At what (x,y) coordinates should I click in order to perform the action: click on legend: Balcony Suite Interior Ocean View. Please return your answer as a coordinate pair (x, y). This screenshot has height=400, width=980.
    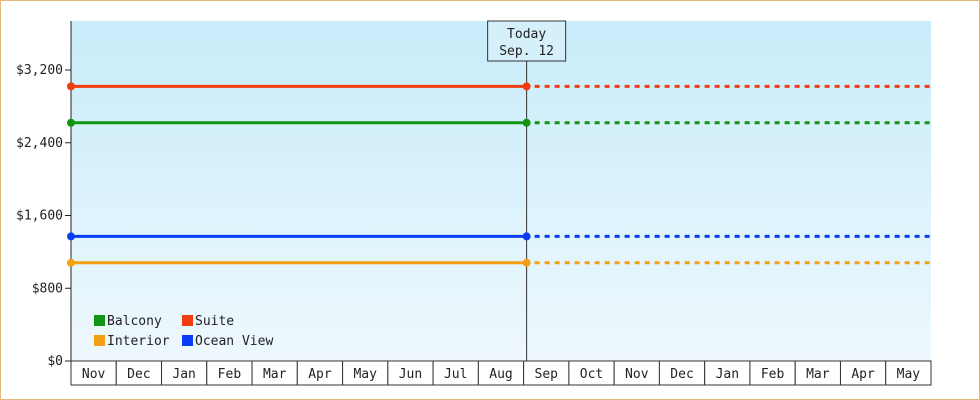
    Looking at the image, I should click on (183, 331).